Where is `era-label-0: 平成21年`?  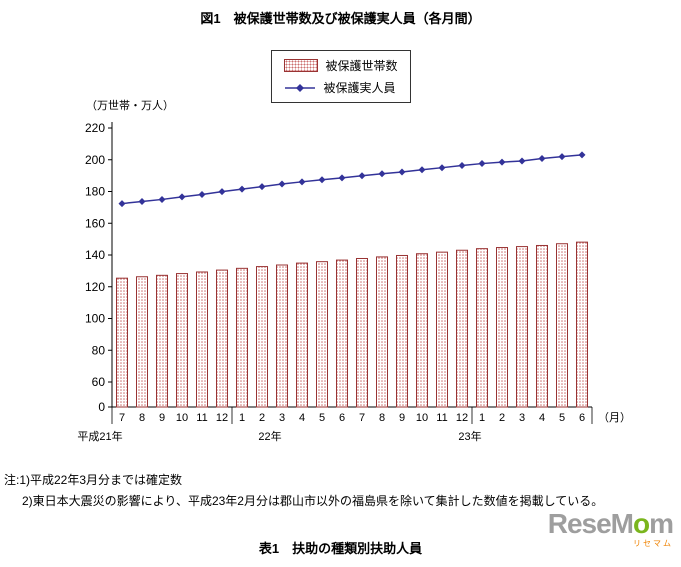 era-label-0: 平成21年 is located at coordinates (99, 436).